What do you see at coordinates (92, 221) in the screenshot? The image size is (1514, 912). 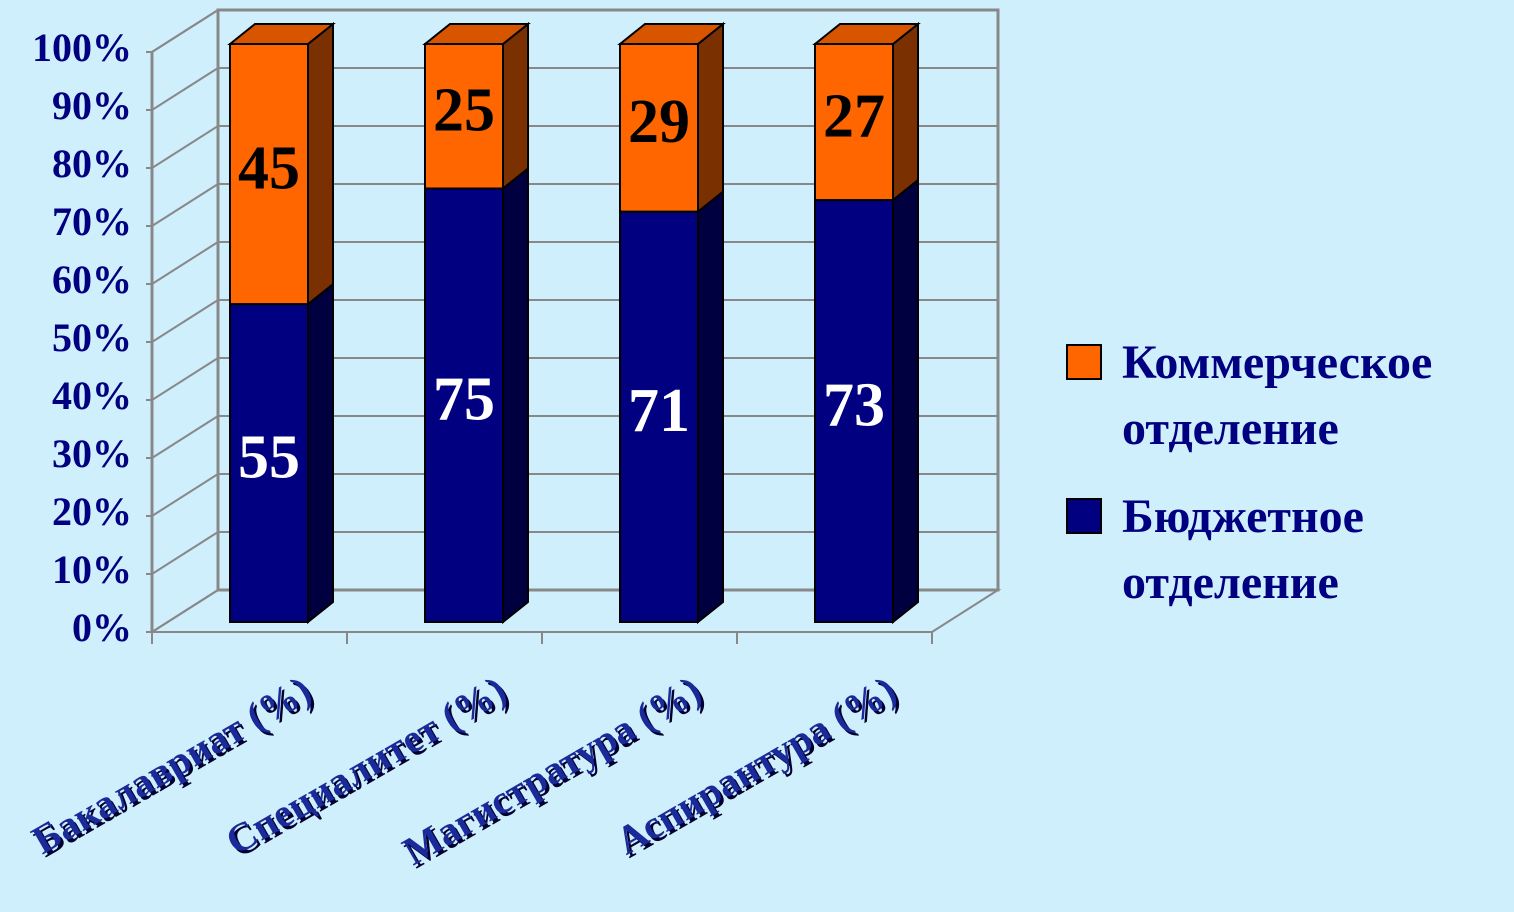 I see `y-tick-label: 70%` at bounding box center [92, 221].